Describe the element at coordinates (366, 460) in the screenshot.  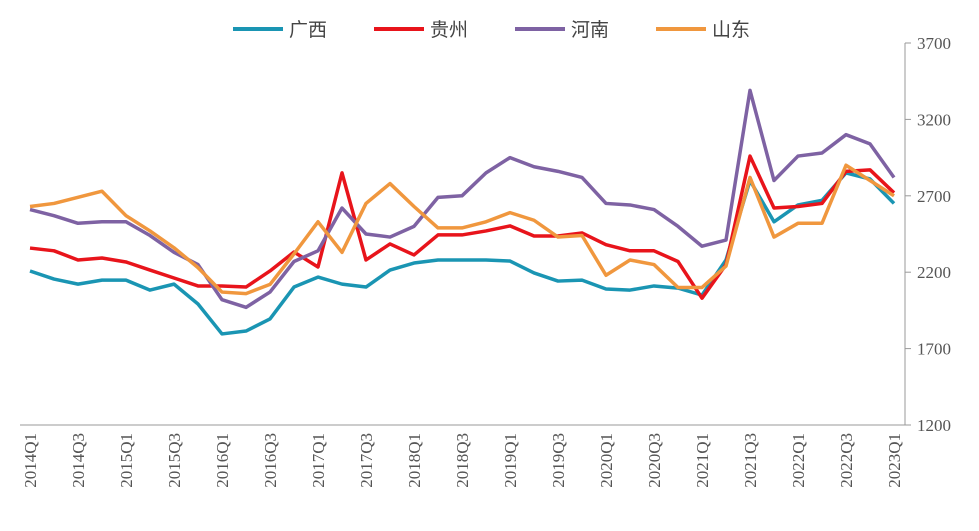
I see `x-tick-label: 2017Q3` at that location.